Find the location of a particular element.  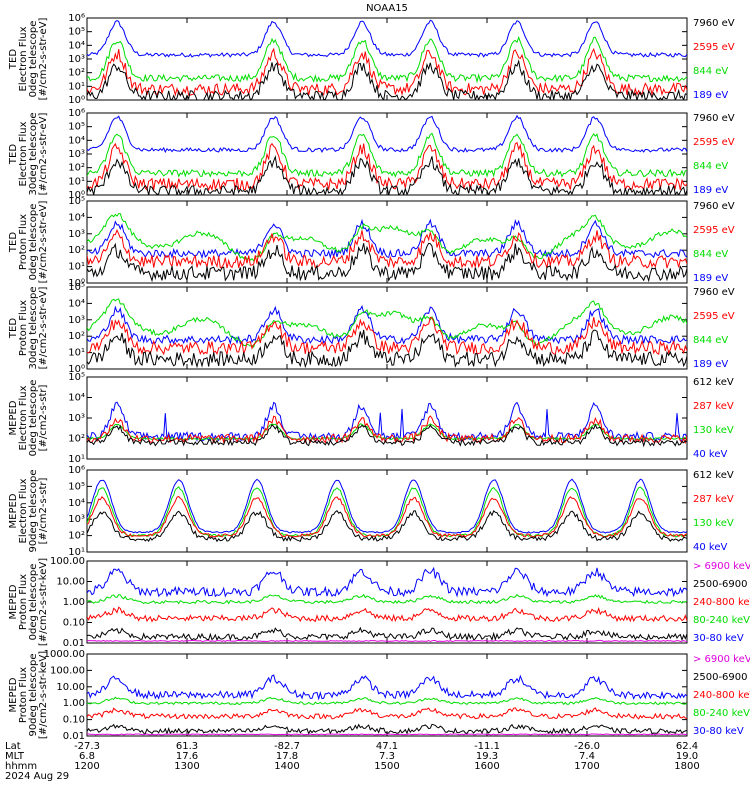

legend-entry: > 6900 keV is located at coordinates (721, 566).